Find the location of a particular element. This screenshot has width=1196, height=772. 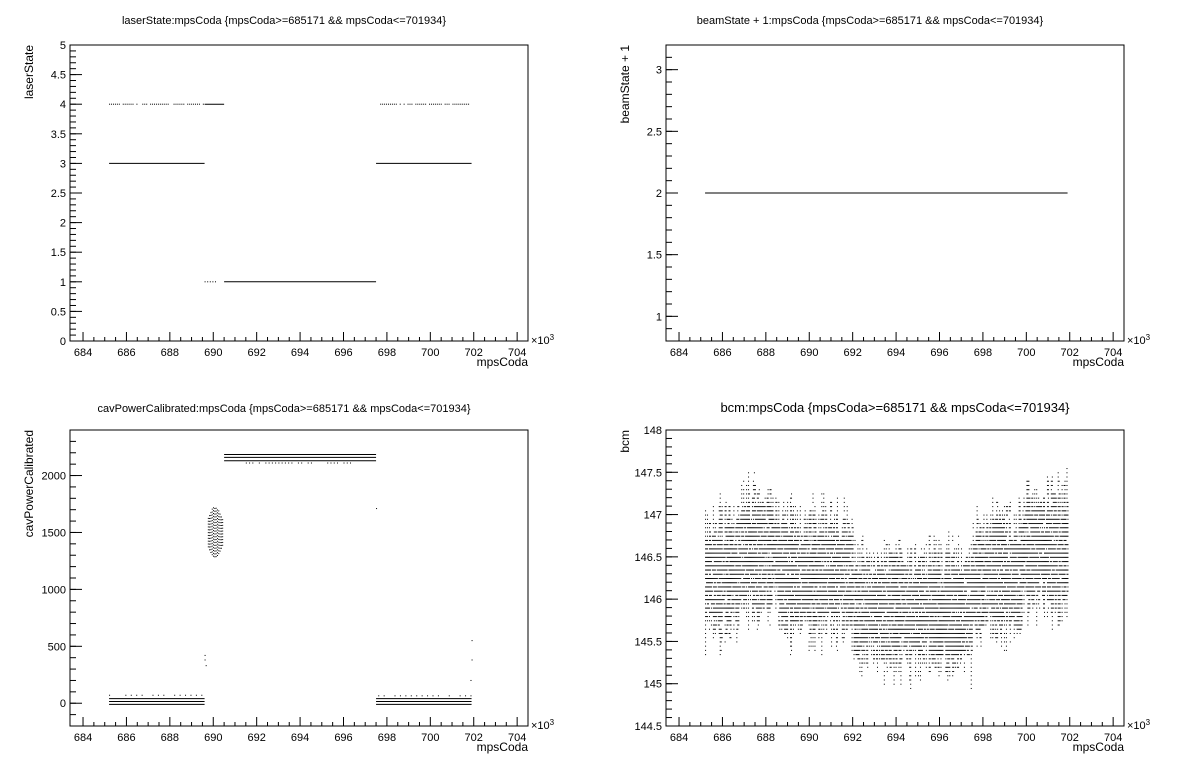

y-tick-label: 146.5 is located at coordinates (648, 558).